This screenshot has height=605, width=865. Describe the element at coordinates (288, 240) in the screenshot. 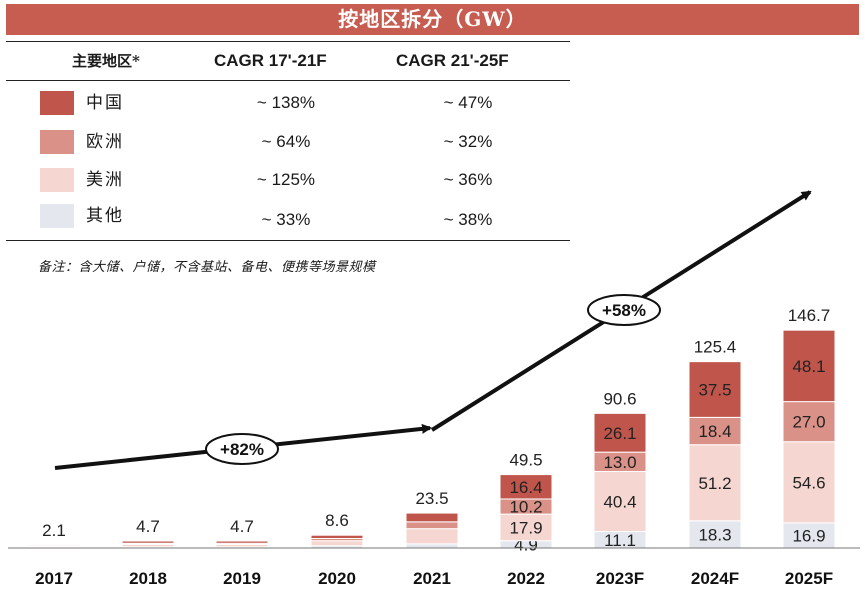

I see `table-bottom-rule` at that location.